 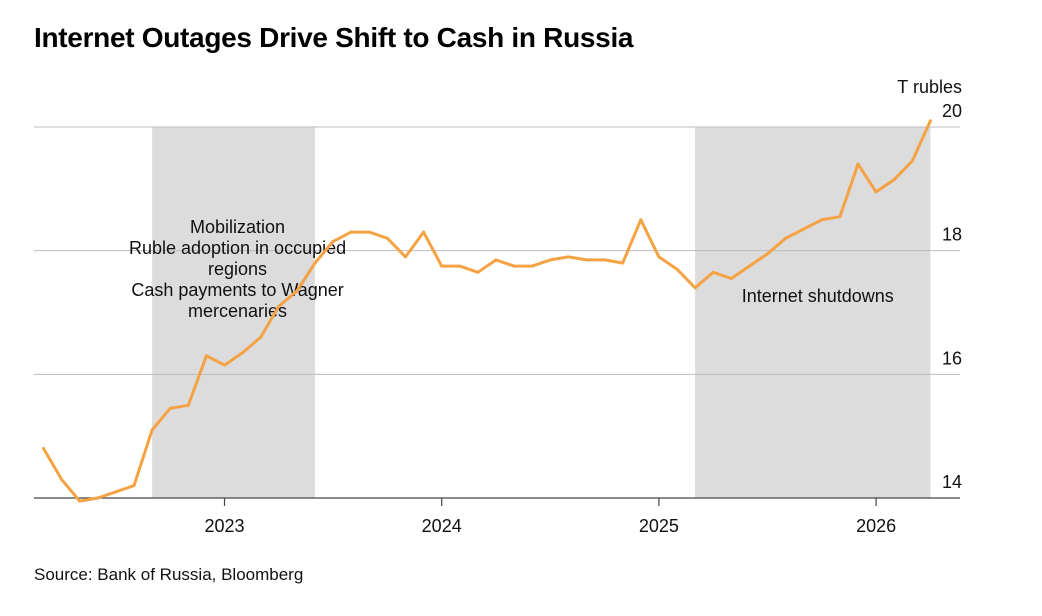 I want to click on x-tick-label: 2023, so click(x=224, y=526).